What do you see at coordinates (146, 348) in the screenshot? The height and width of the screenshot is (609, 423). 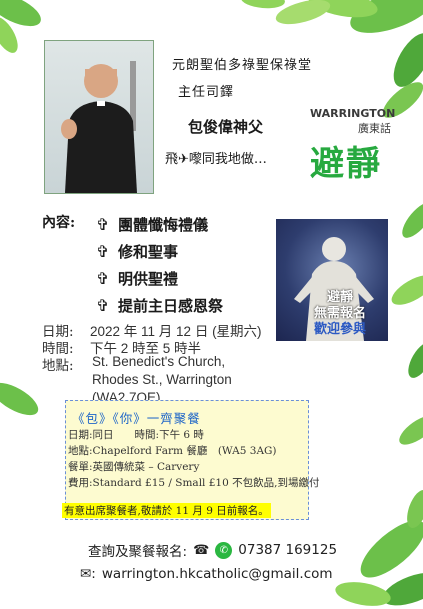 I see `time-value: 下午 2 時至 5 時半` at bounding box center [146, 348].